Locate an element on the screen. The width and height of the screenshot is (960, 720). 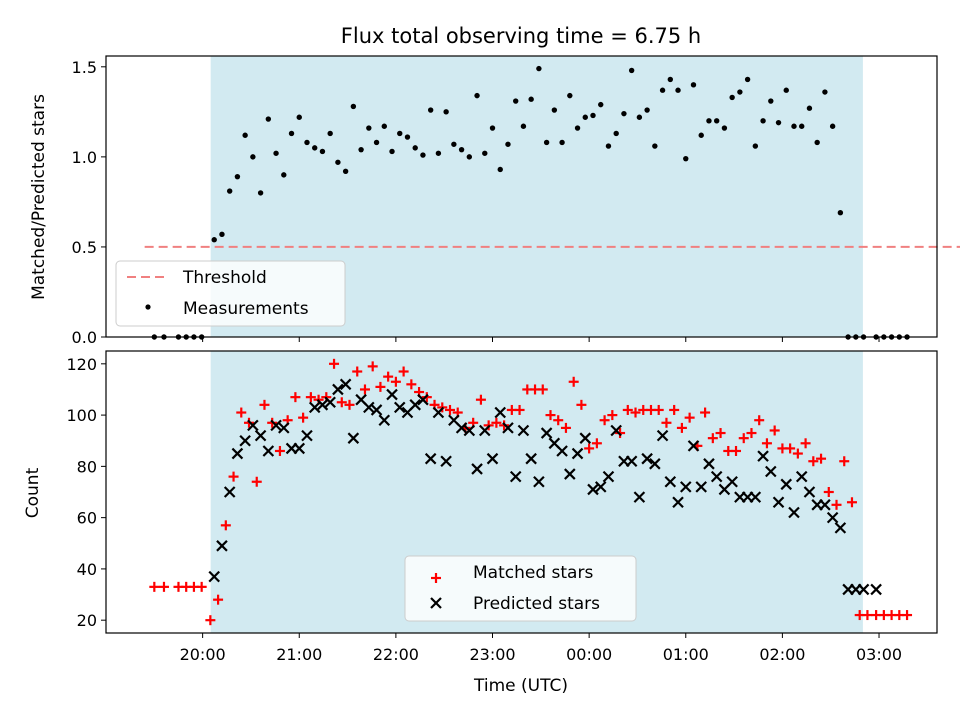
top-y-tick-label: 1.5 is located at coordinates (84, 67).